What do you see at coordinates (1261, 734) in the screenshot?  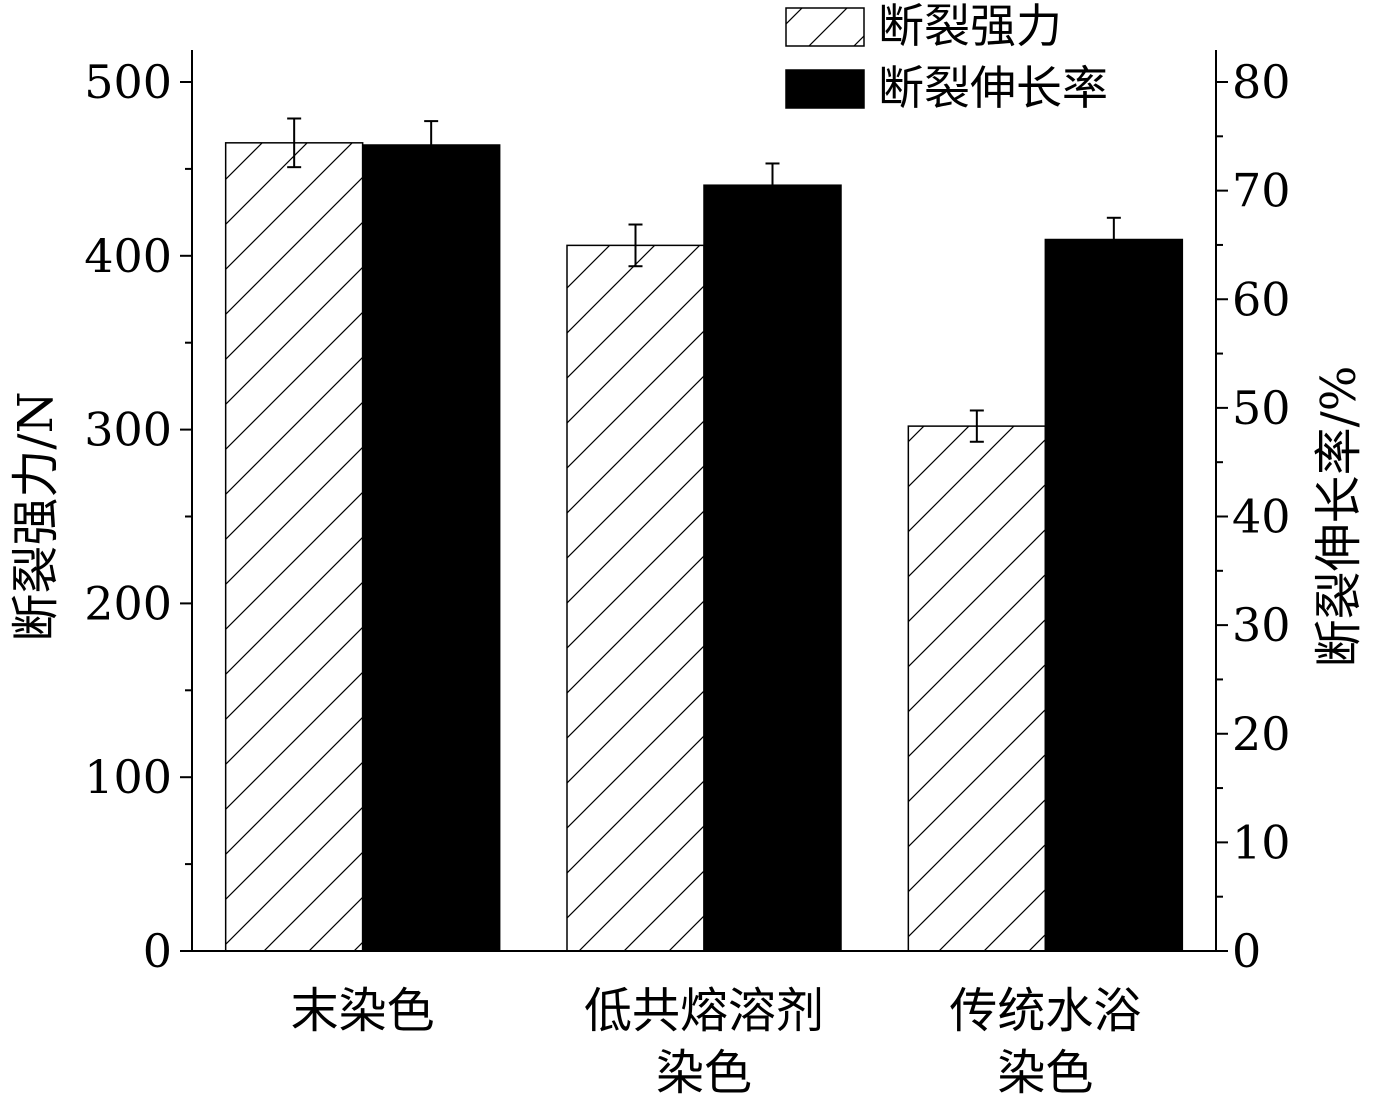 I see `y-right-tick-label: 20` at bounding box center [1261, 734].